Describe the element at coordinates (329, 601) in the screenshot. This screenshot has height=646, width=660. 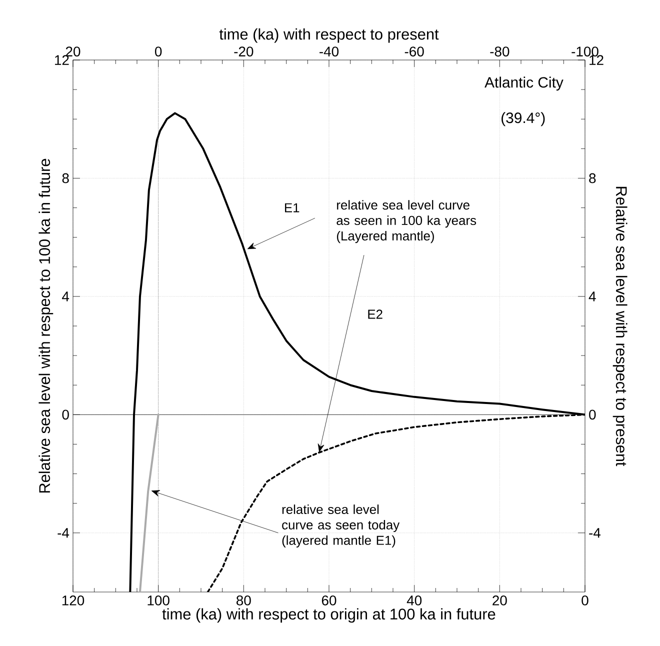
I see `x-tick-label: 60` at that location.